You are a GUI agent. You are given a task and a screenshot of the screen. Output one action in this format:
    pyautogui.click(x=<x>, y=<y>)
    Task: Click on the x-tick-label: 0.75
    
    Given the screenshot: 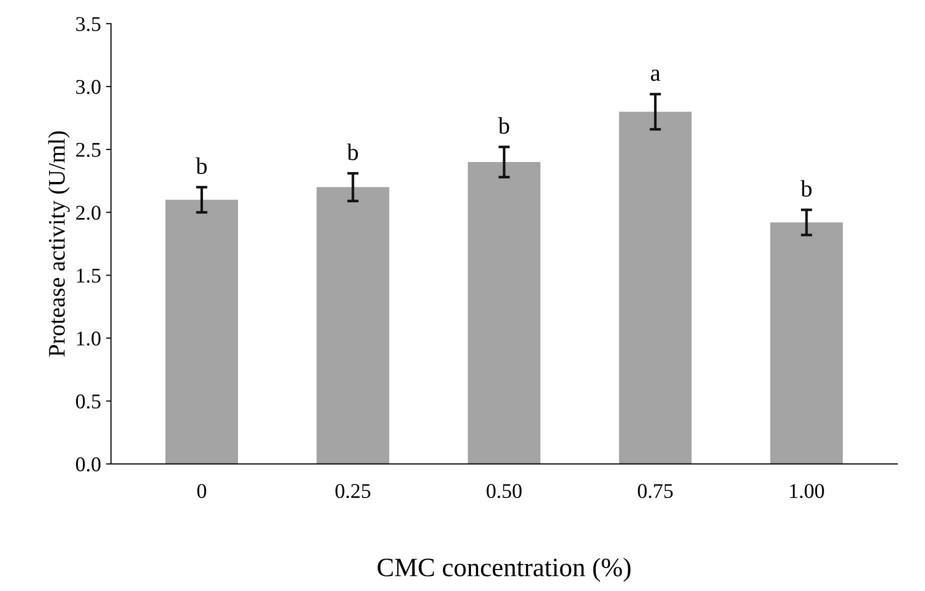 What is the action you would take?
    pyautogui.click(x=655, y=491)
    